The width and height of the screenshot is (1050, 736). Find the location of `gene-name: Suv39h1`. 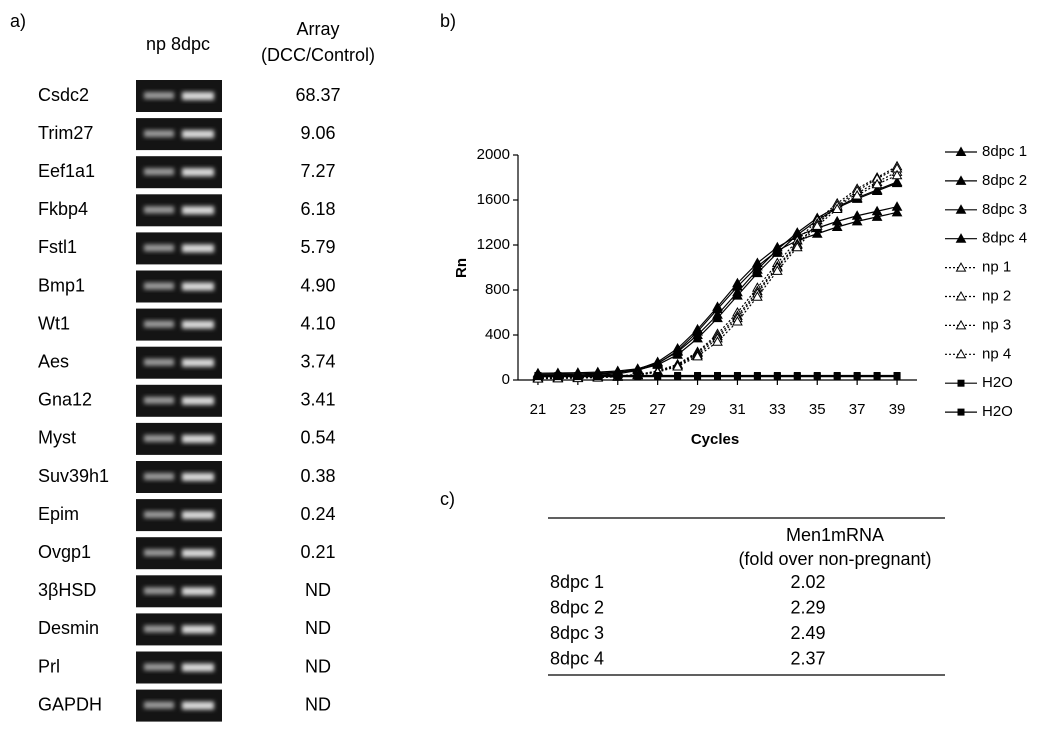

gene-name: Suv39h1 is located at coordinates (73, 476).